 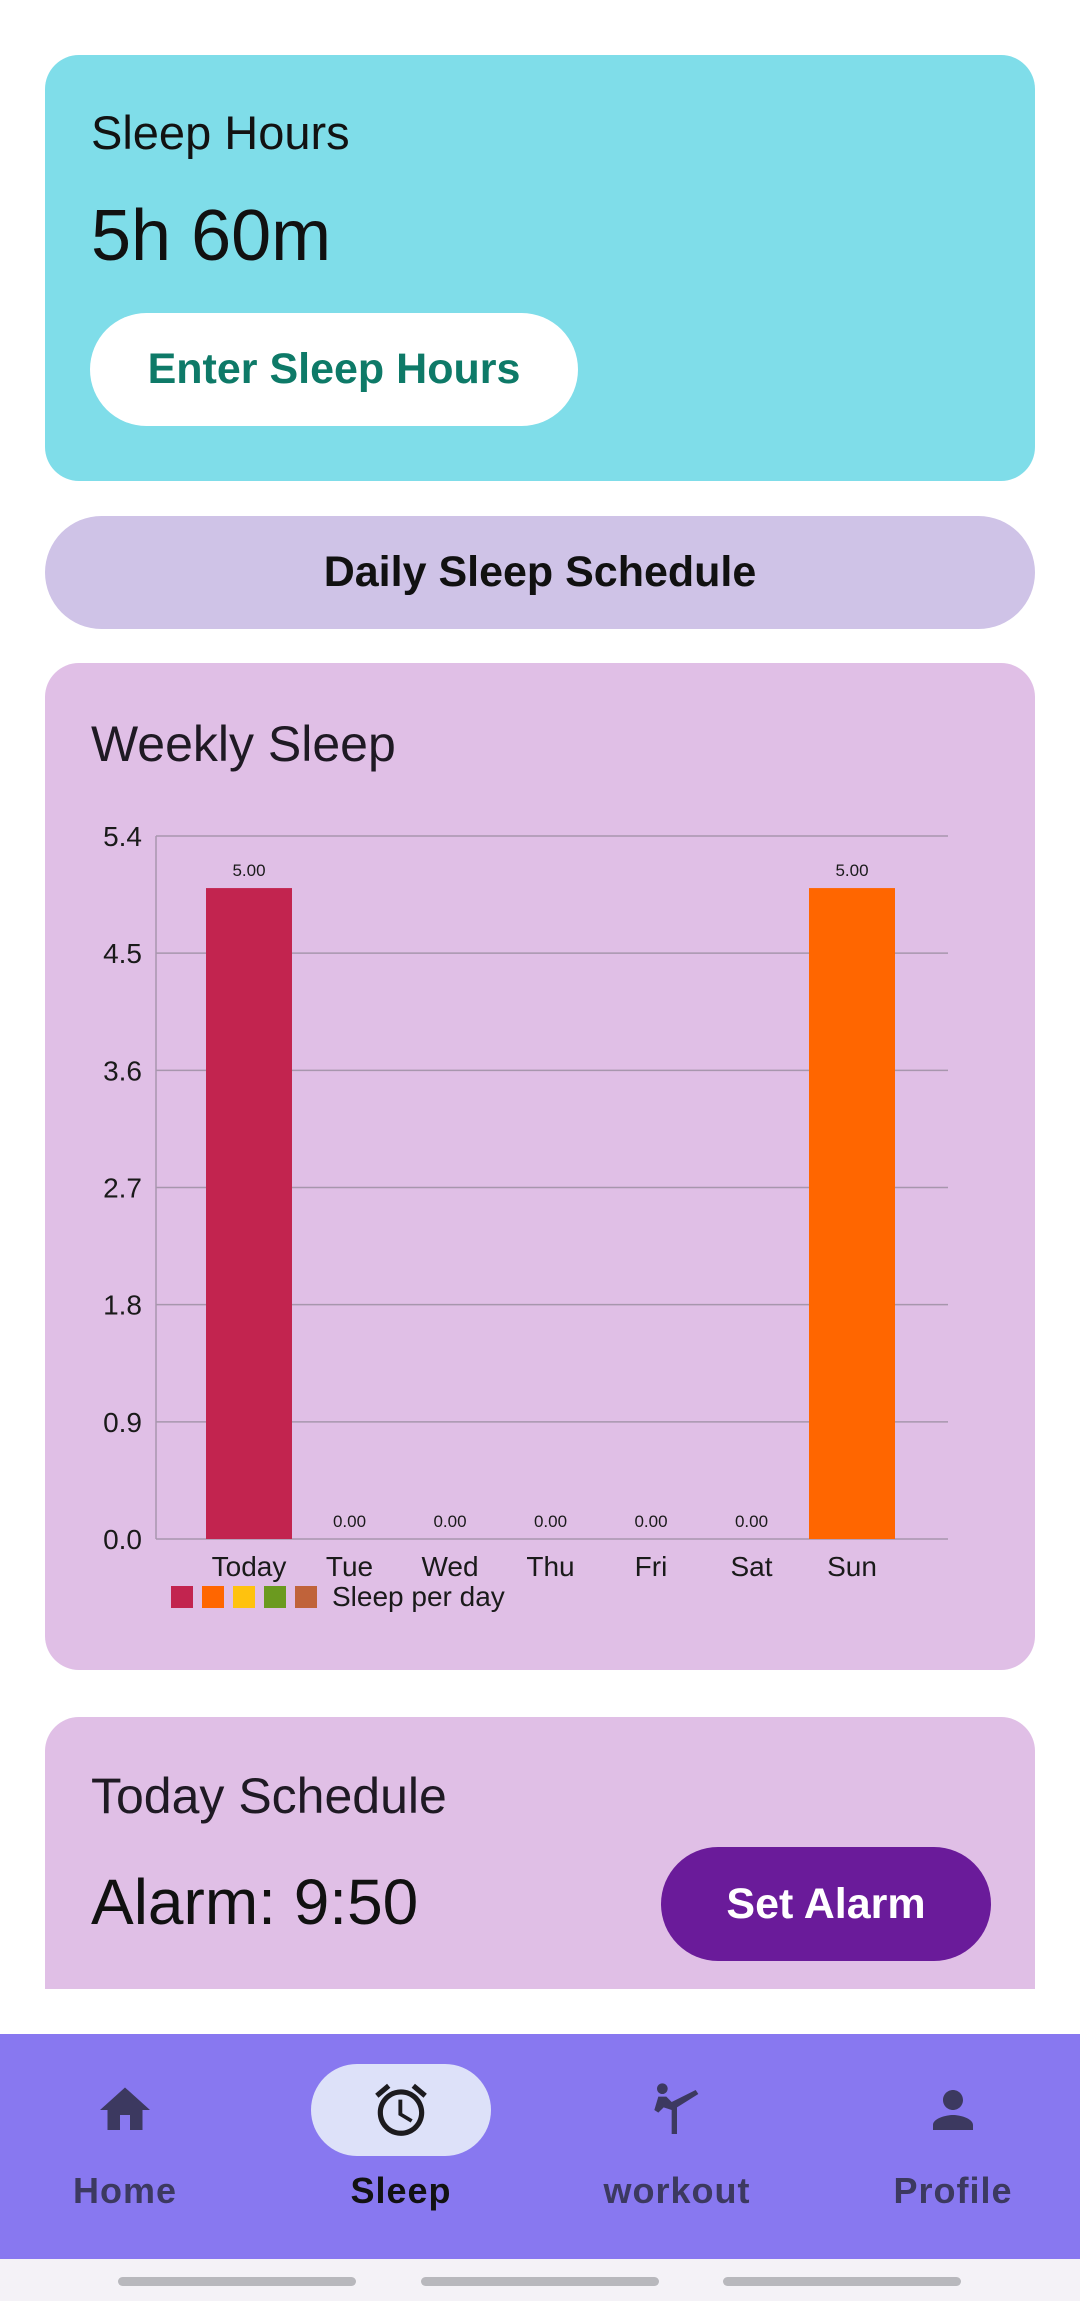 I want to click on home-icon, so click(x=125, y=2108).